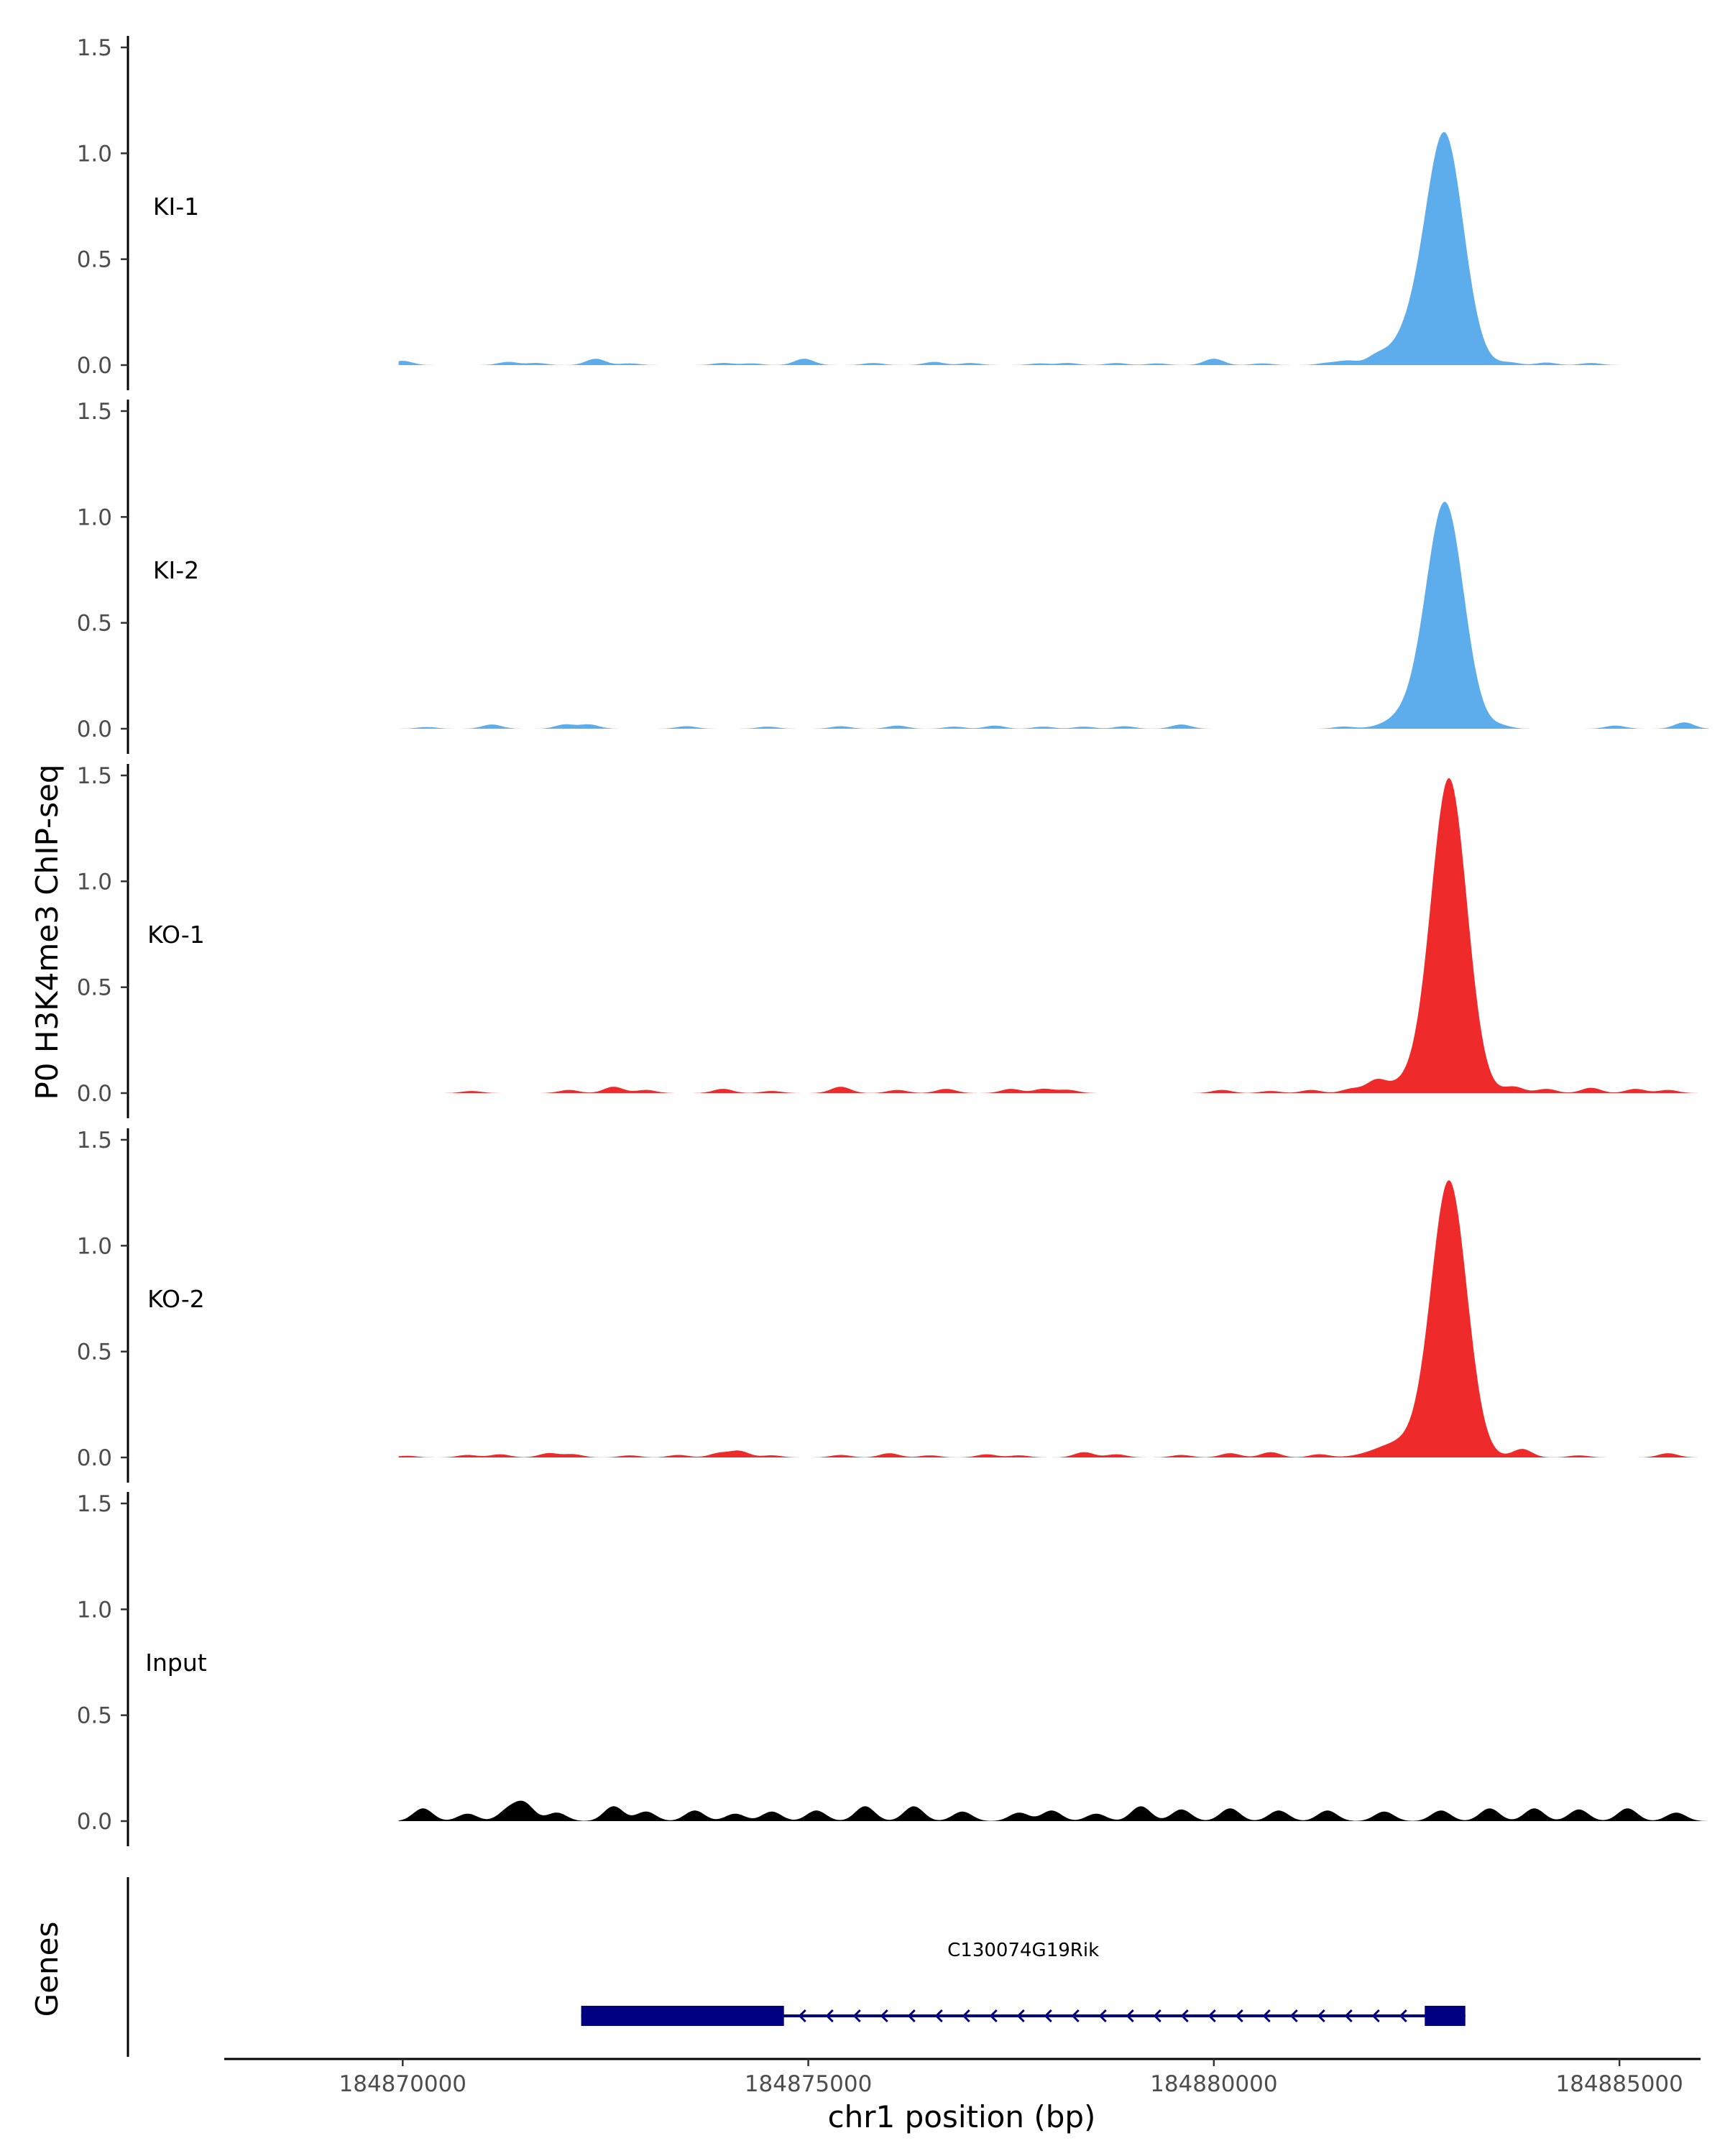  I want to click on gene-model: C130074G19Rik, so click(1023, 1983).